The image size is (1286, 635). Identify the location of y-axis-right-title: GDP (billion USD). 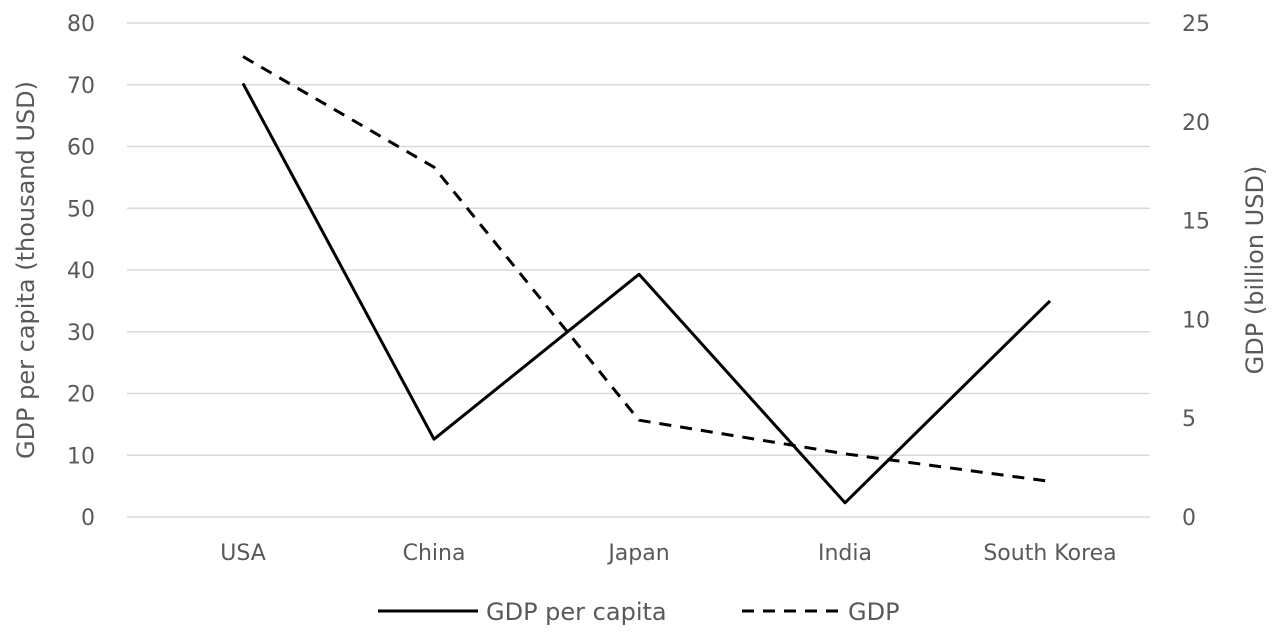
(1255, 270).